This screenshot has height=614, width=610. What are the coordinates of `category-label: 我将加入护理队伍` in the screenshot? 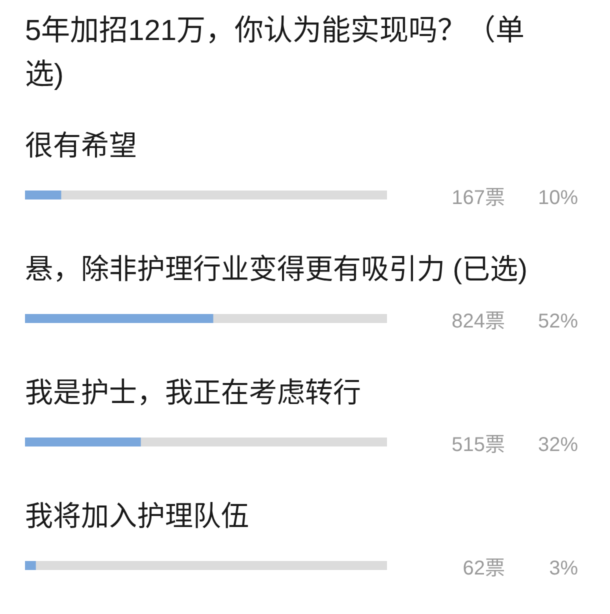 It's located at (137, 516).